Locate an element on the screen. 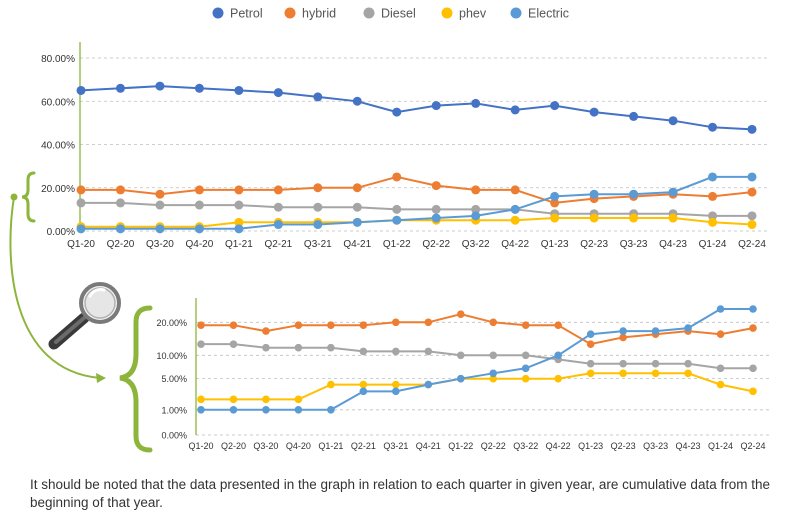 The width and height of the screenshot is (786, 514). x-tick-label: Q2-20 is located at coordinates (233, 446).